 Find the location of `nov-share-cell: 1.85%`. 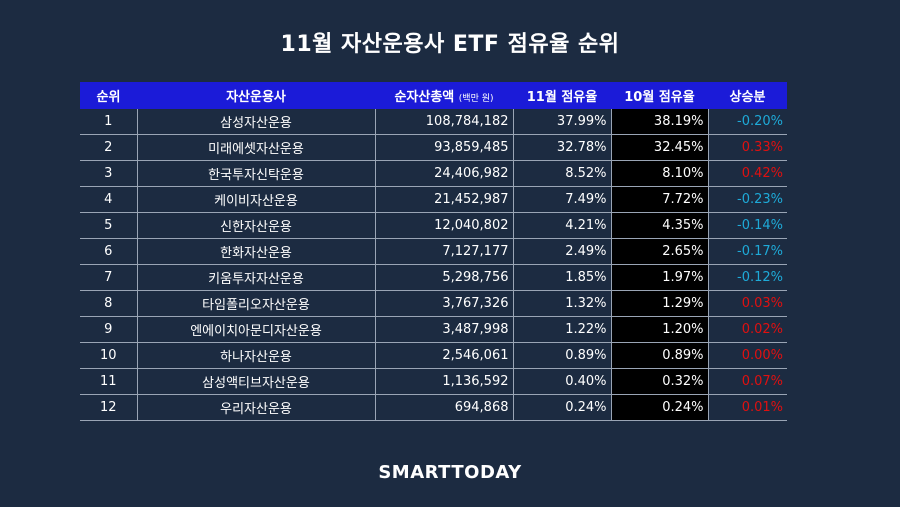

nov-share-cell: 1.85% is located at coordinates (562, 277).